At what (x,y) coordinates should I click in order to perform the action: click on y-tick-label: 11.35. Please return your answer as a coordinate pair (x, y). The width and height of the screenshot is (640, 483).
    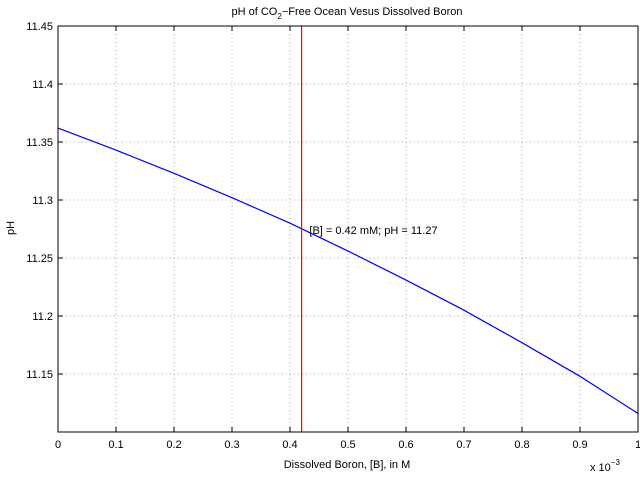
    Looking at the image, I should click on (39, 143).